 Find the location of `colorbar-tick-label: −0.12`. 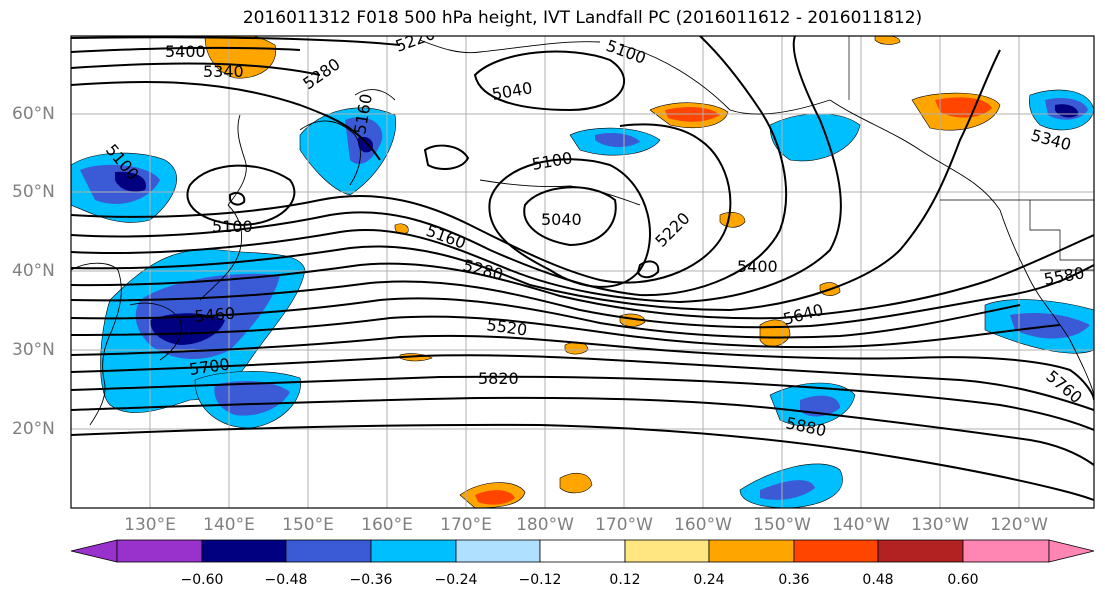

colorbar-tick-label: −0.12 is located at coordinates (540, 580).